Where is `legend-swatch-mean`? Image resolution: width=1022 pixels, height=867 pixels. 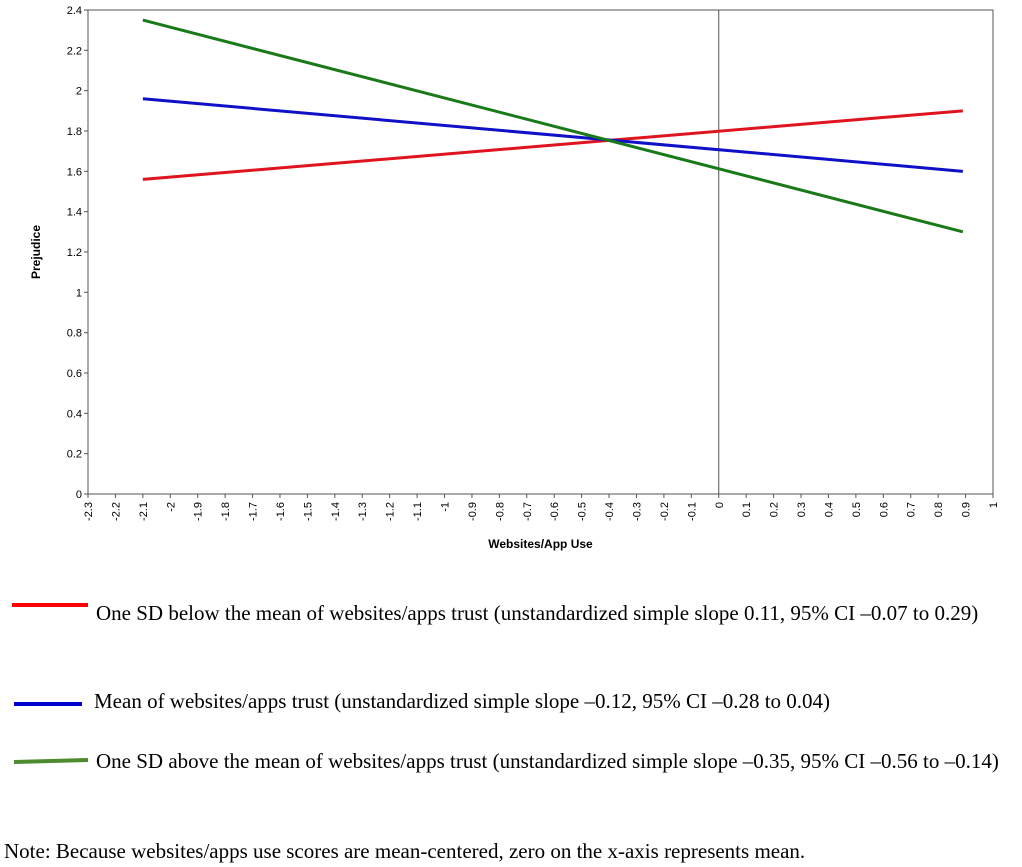
legend-swatch-mean is located at coordinates (48, 704).